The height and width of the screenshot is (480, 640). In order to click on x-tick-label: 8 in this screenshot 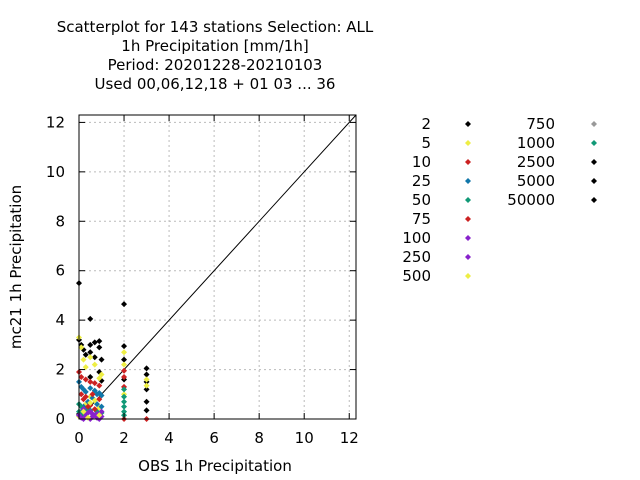, I will do `click(259, 438)`.